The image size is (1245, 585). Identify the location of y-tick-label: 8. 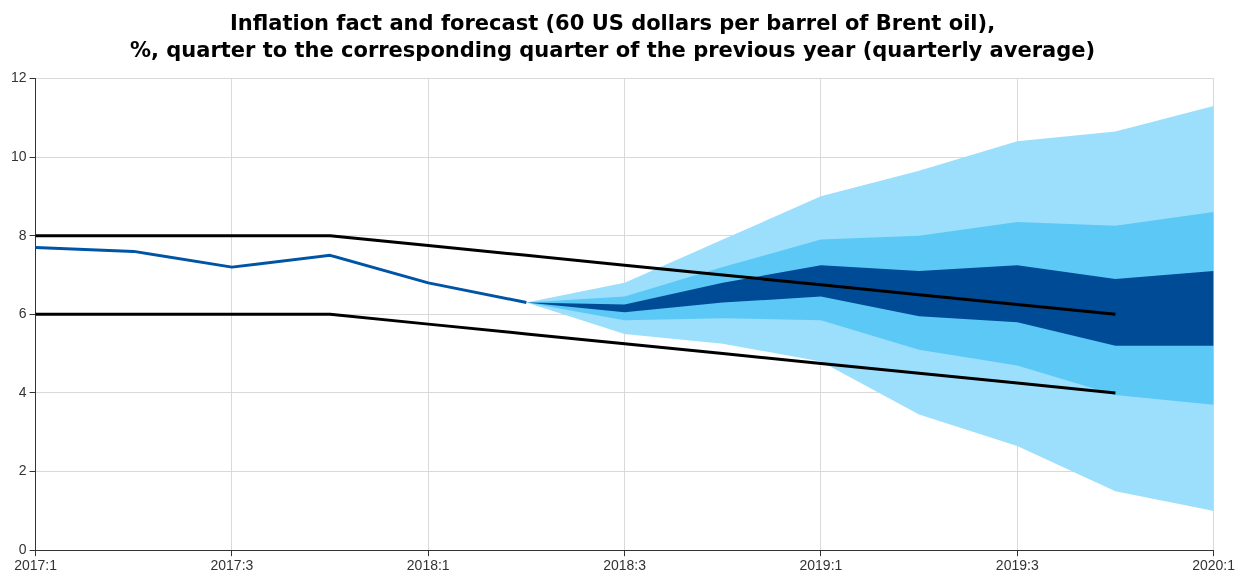
(22, 234).